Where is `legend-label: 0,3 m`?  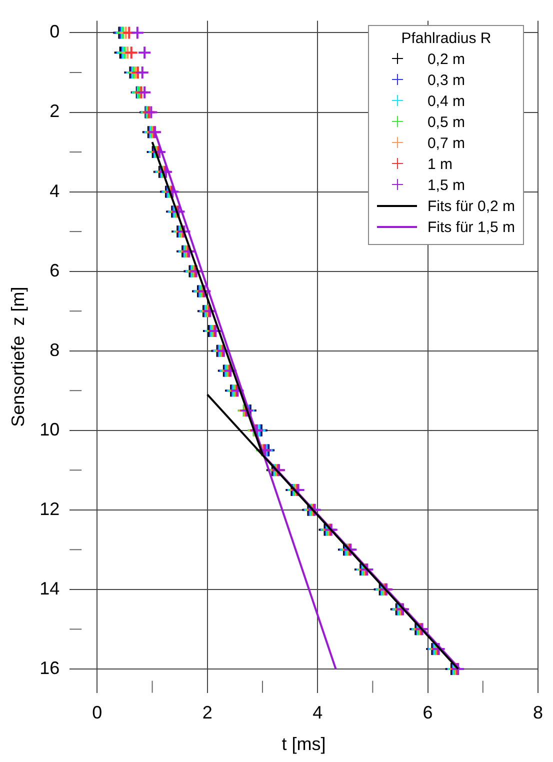
legend-label: 0,3 m is located at coordinates (446, 80).